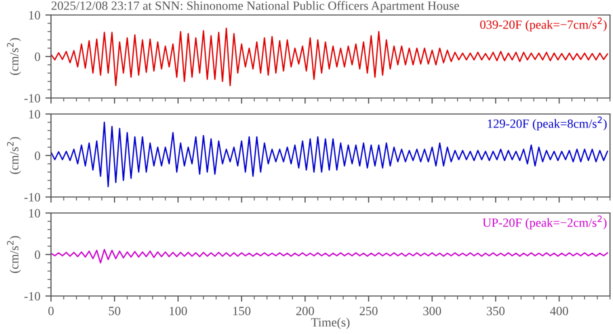 This screenshot has height=334, width=613. What do you see at coordinates (330, 324) in the screenshot?
I see `x-axis-title: Time(s)` at bounding box center [330, 324].